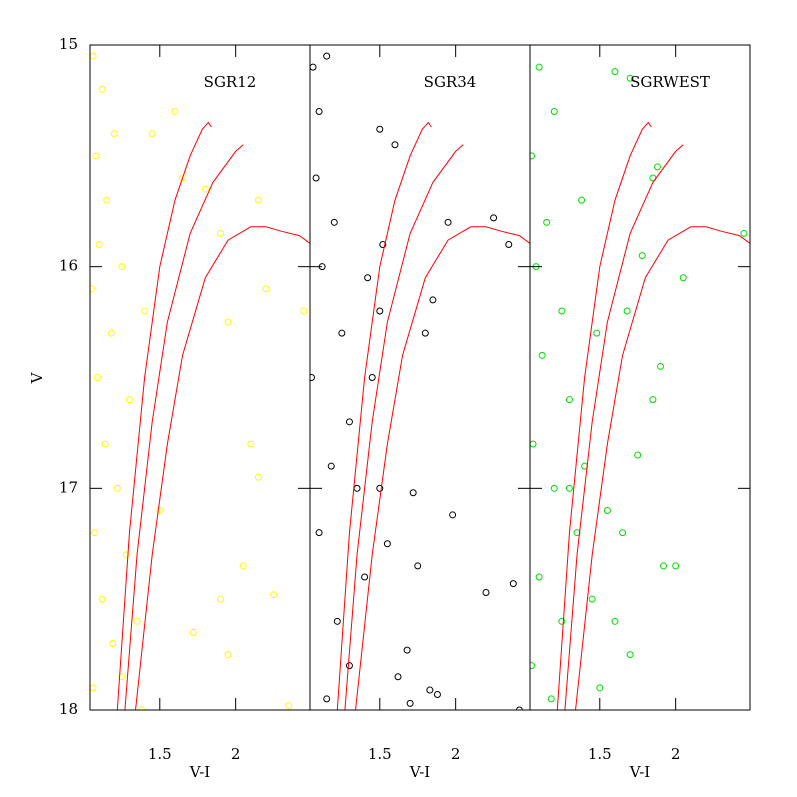  Describe the element at coordinates (68, 266) in the screenshot. I see `y-tick-label: 16` at that location.